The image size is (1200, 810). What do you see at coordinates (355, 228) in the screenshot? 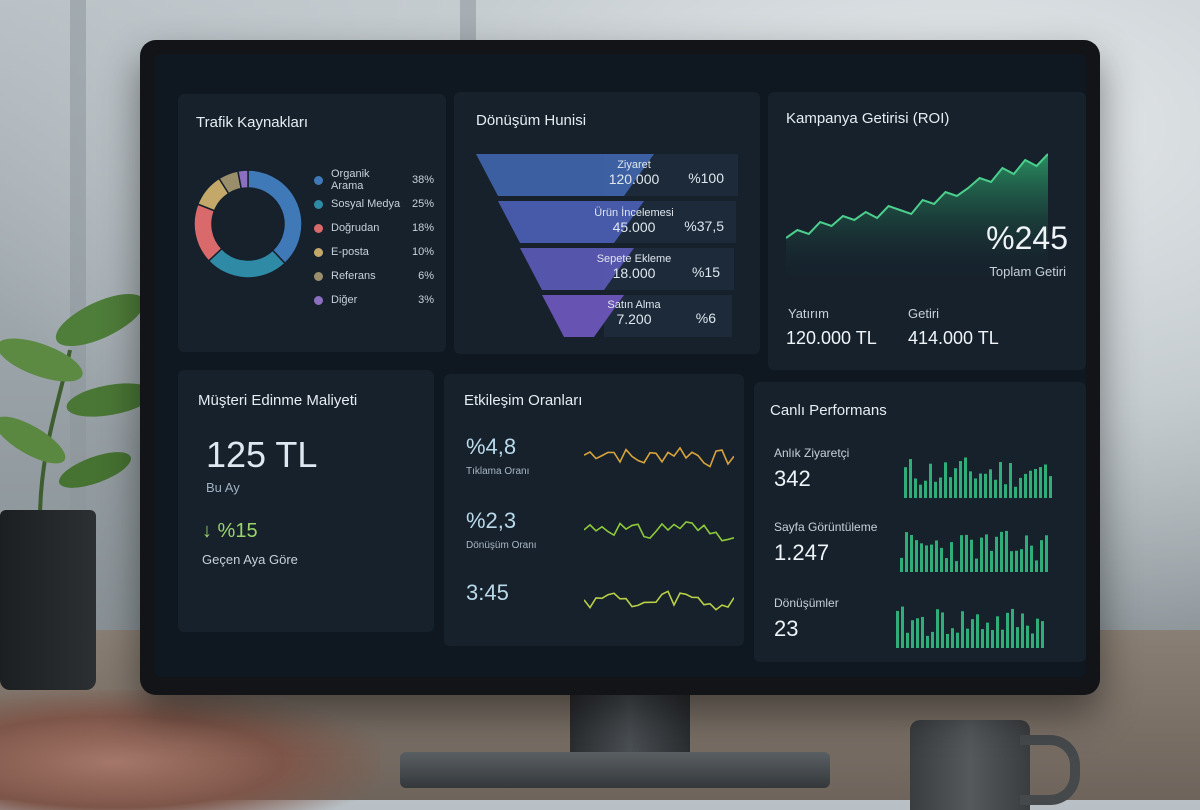
I see `legend-label: Doğrudan` at bounding box center [355, 228].